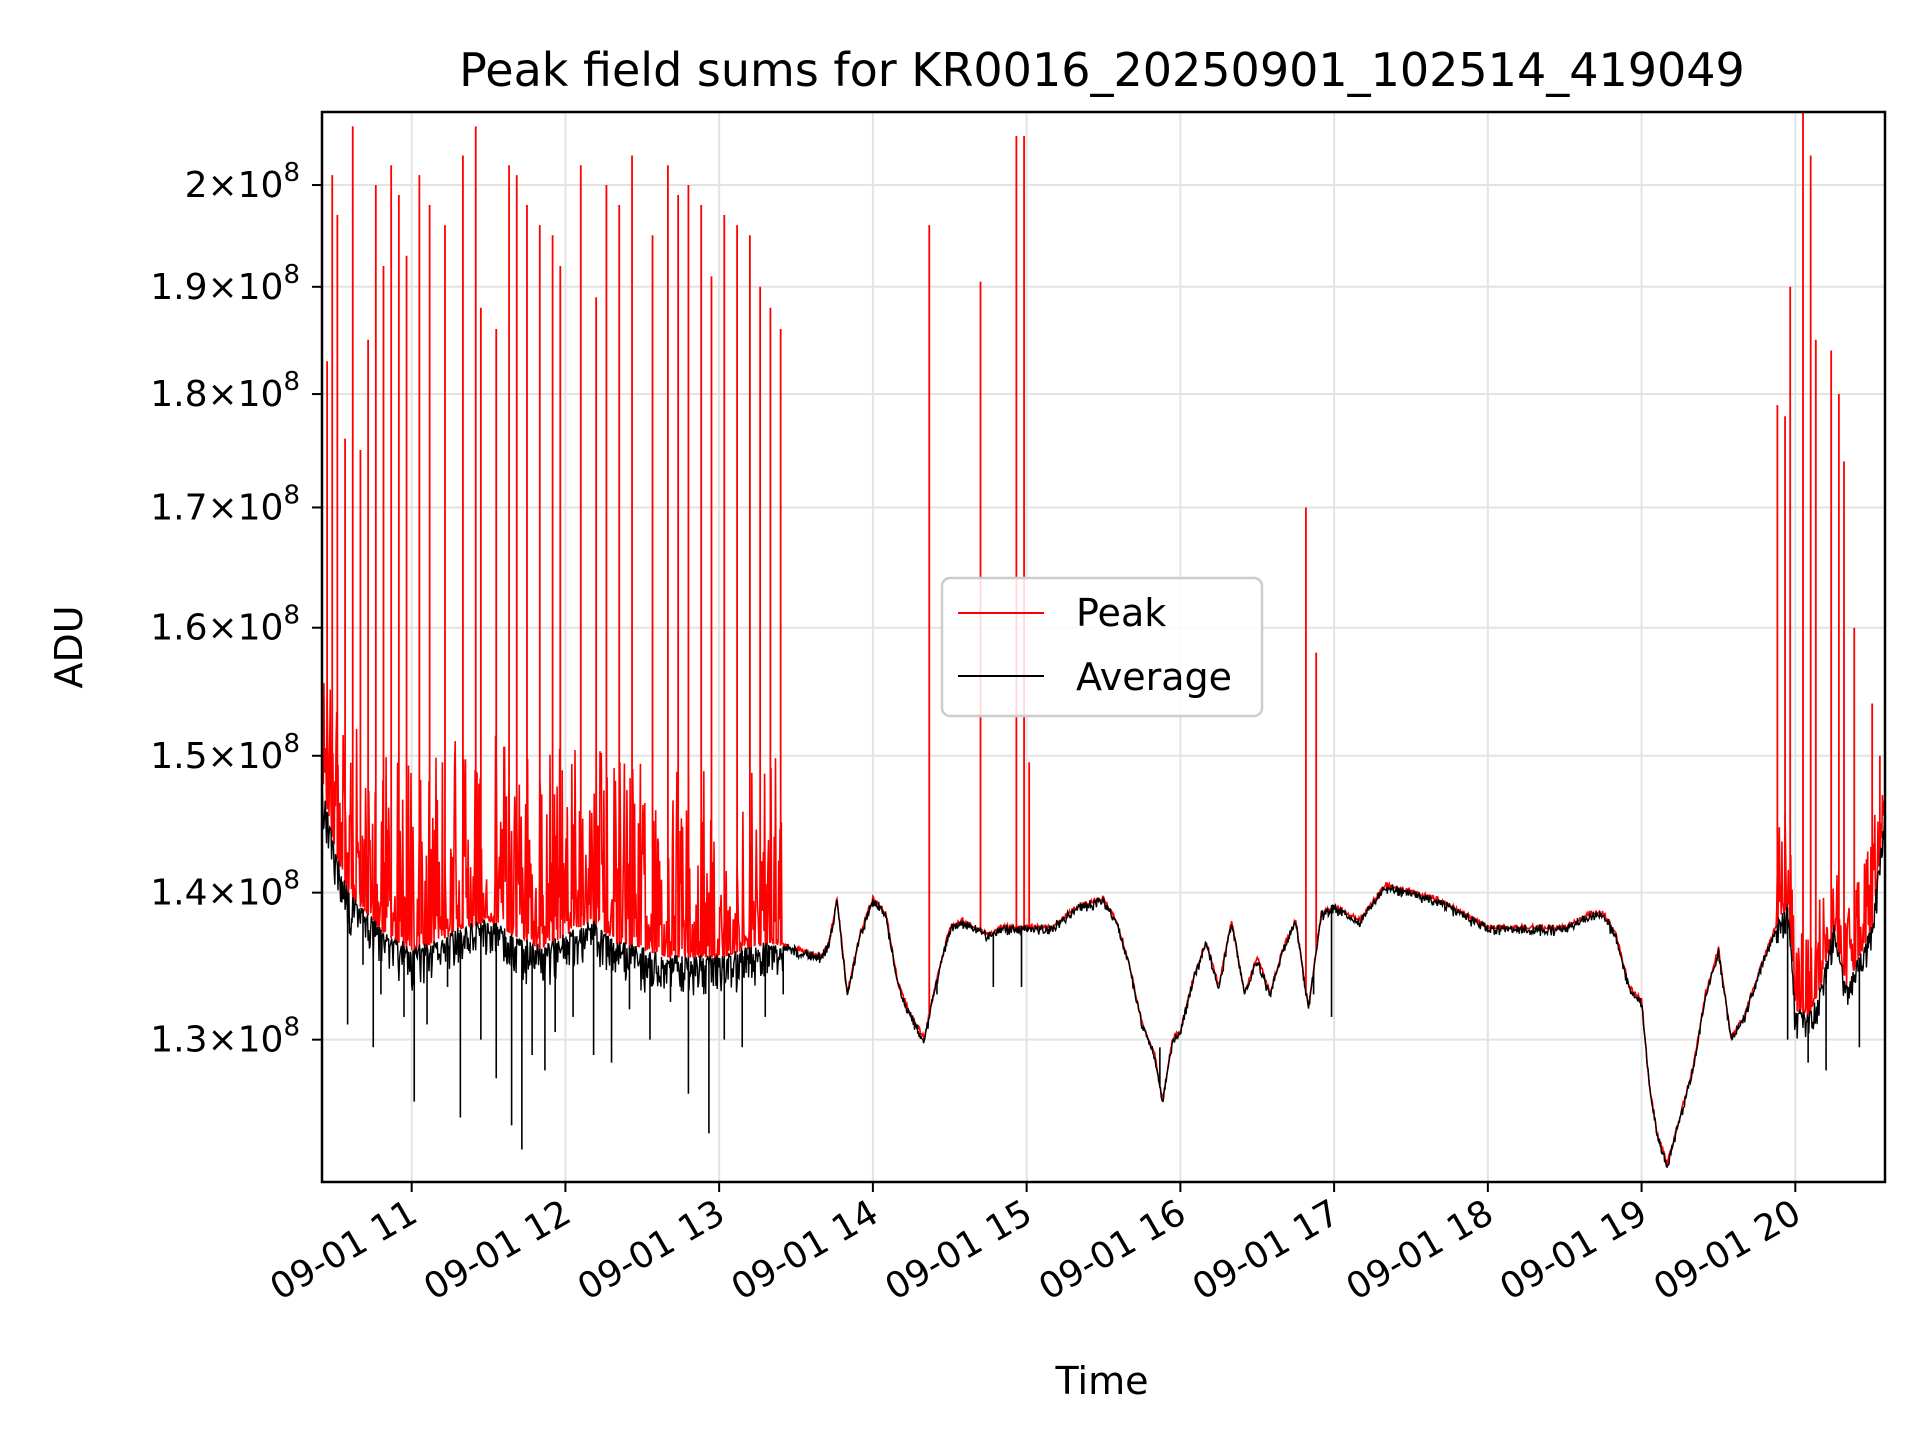  What do you see at coordinates (225, 890) in the screenshot?
I see `y-tick-label: 1.4×108` at bounding box center [225, 890].